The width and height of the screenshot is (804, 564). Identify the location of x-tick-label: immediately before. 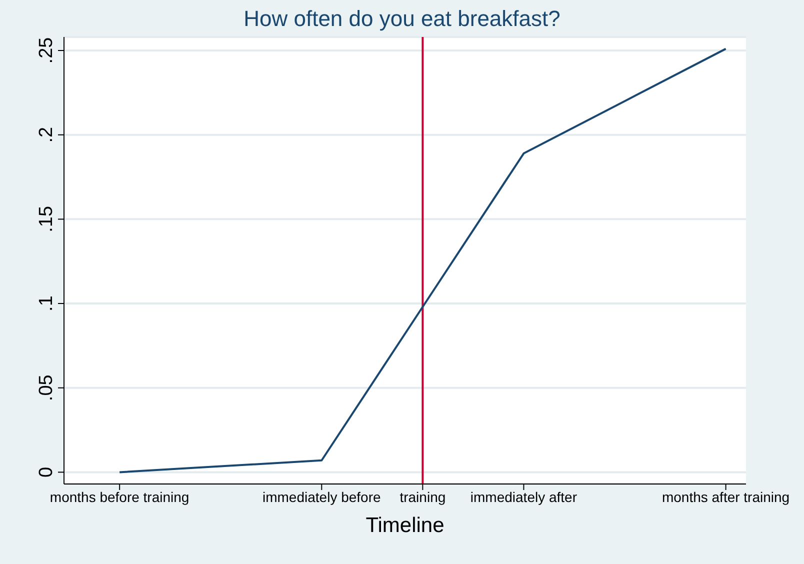
(321, 496).